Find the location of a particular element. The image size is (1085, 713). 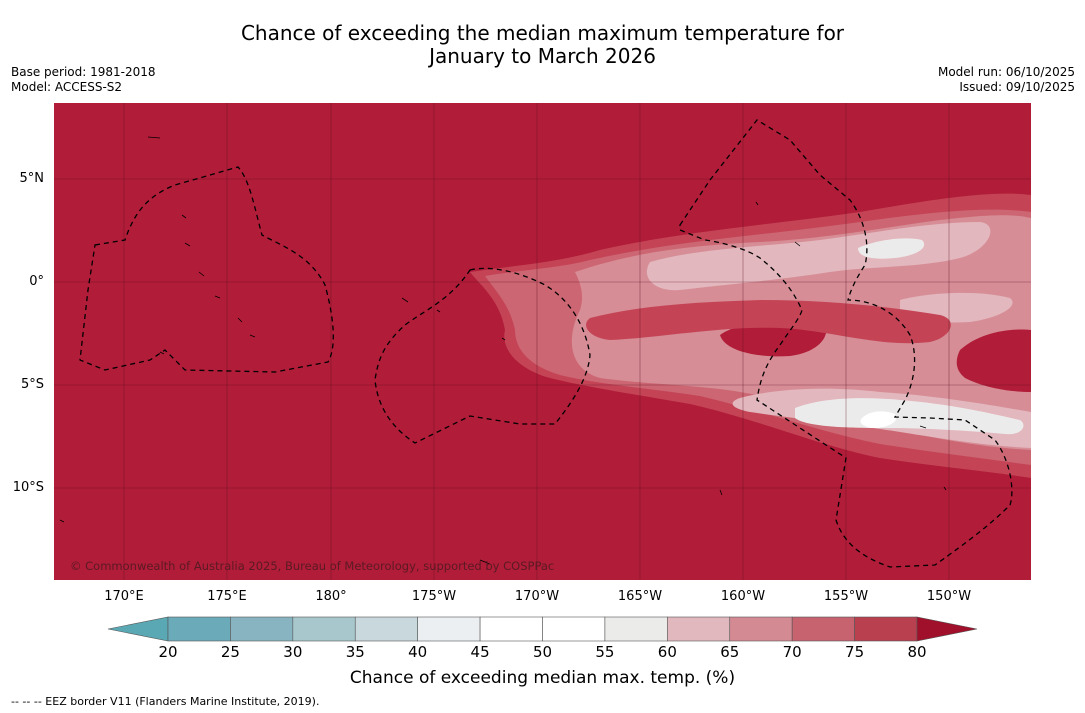

colorbar-over-arrow is located at coordinates (947, 629).